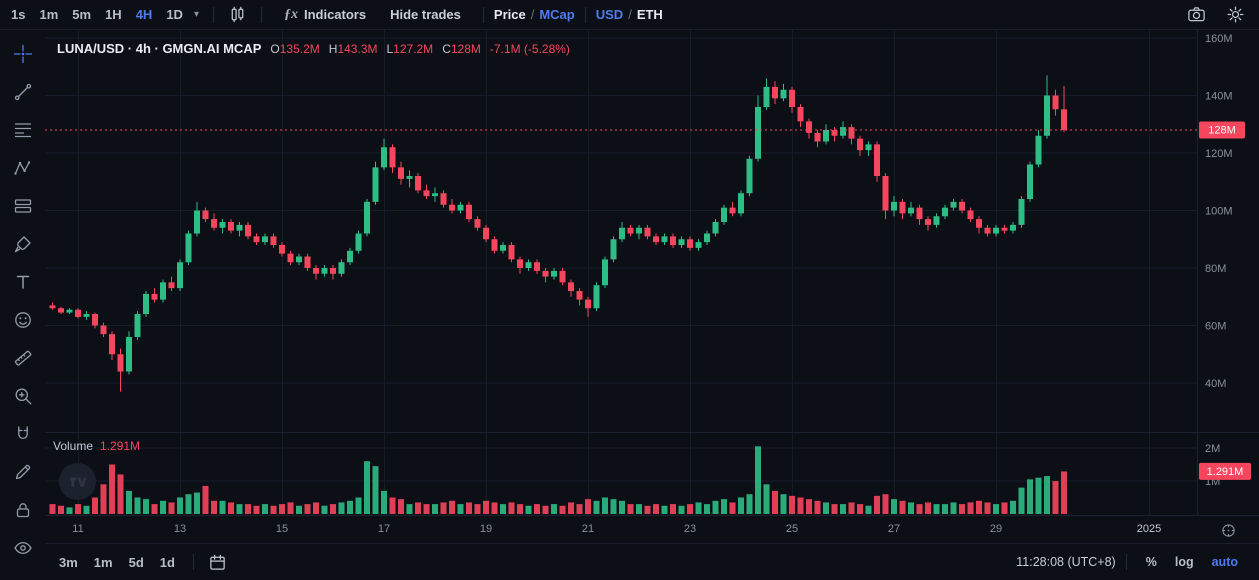  Describe the element at coordinates (353, 49) in the screenshot. I see `ohlc-high: H143.3M` at that location.